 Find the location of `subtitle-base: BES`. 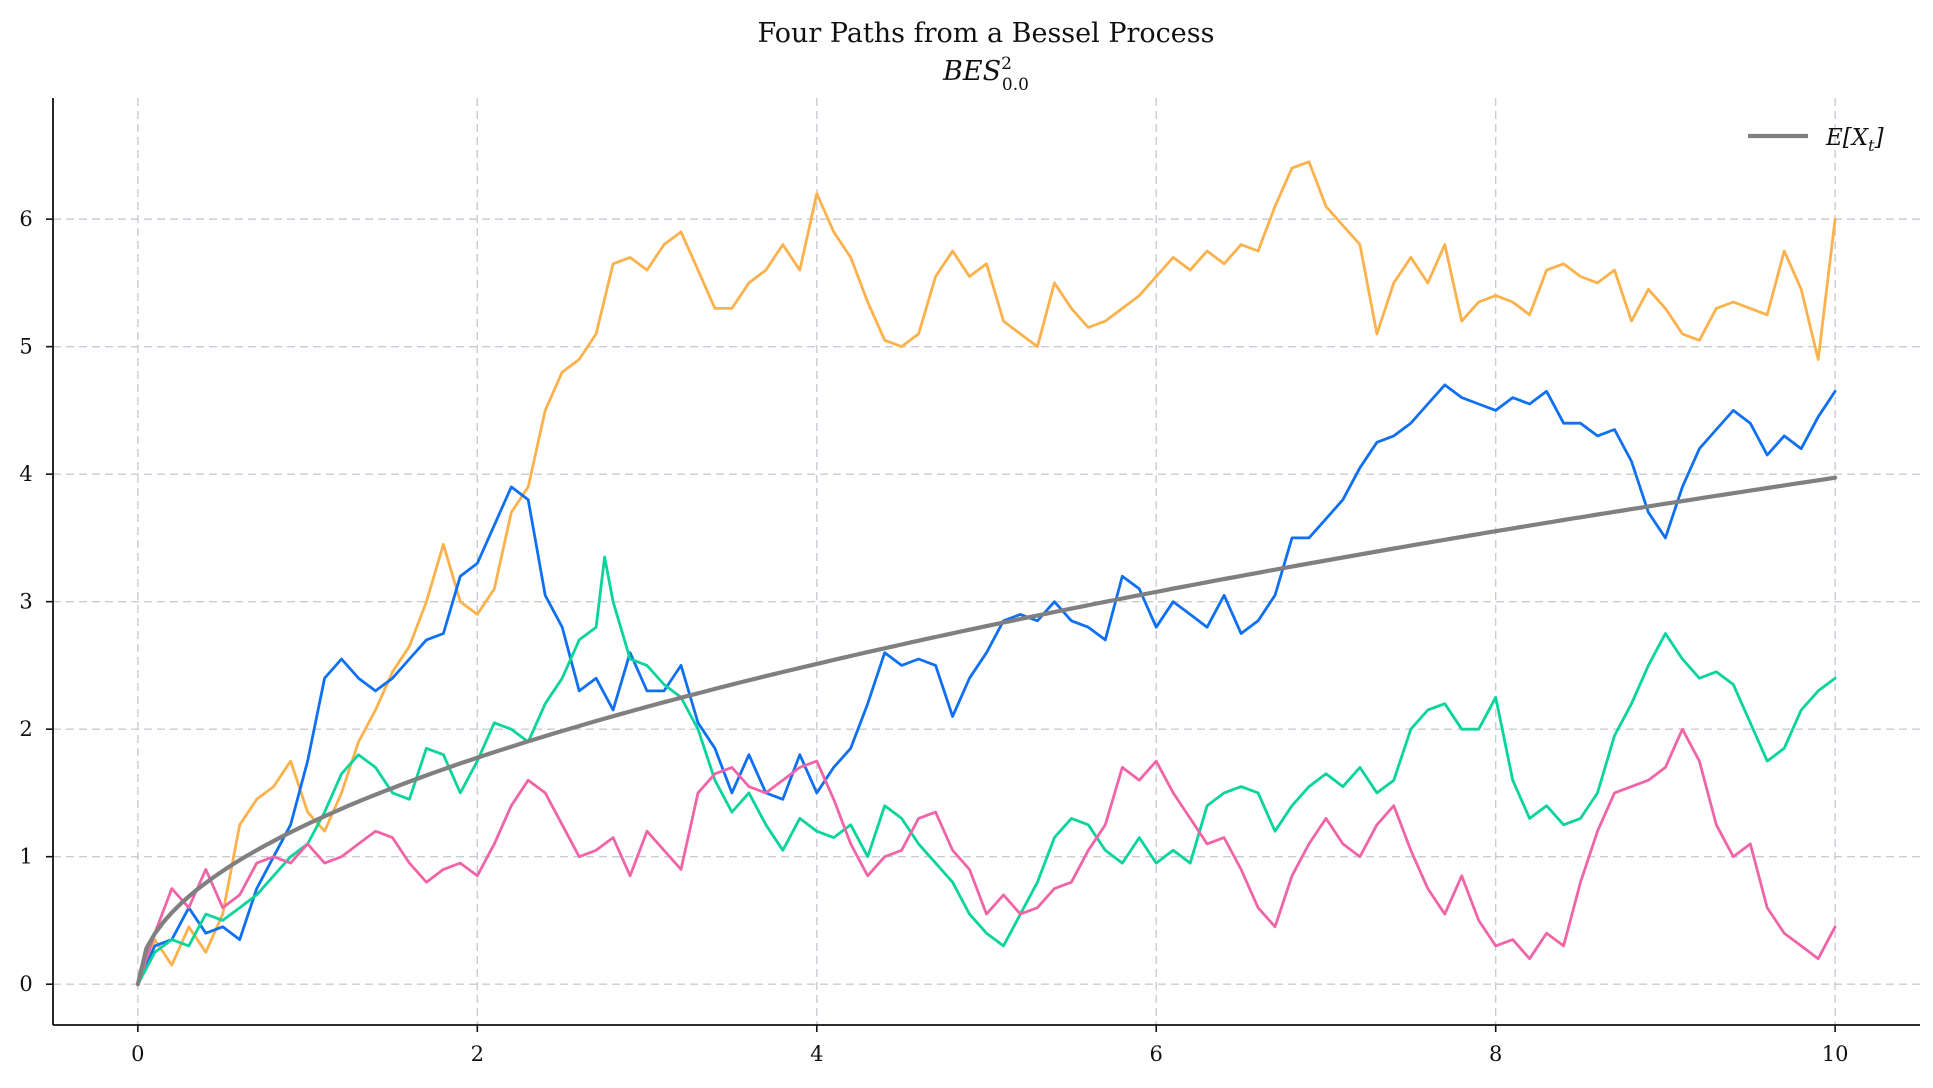

subtitle-base: BES is located at coordinates (971, 71).